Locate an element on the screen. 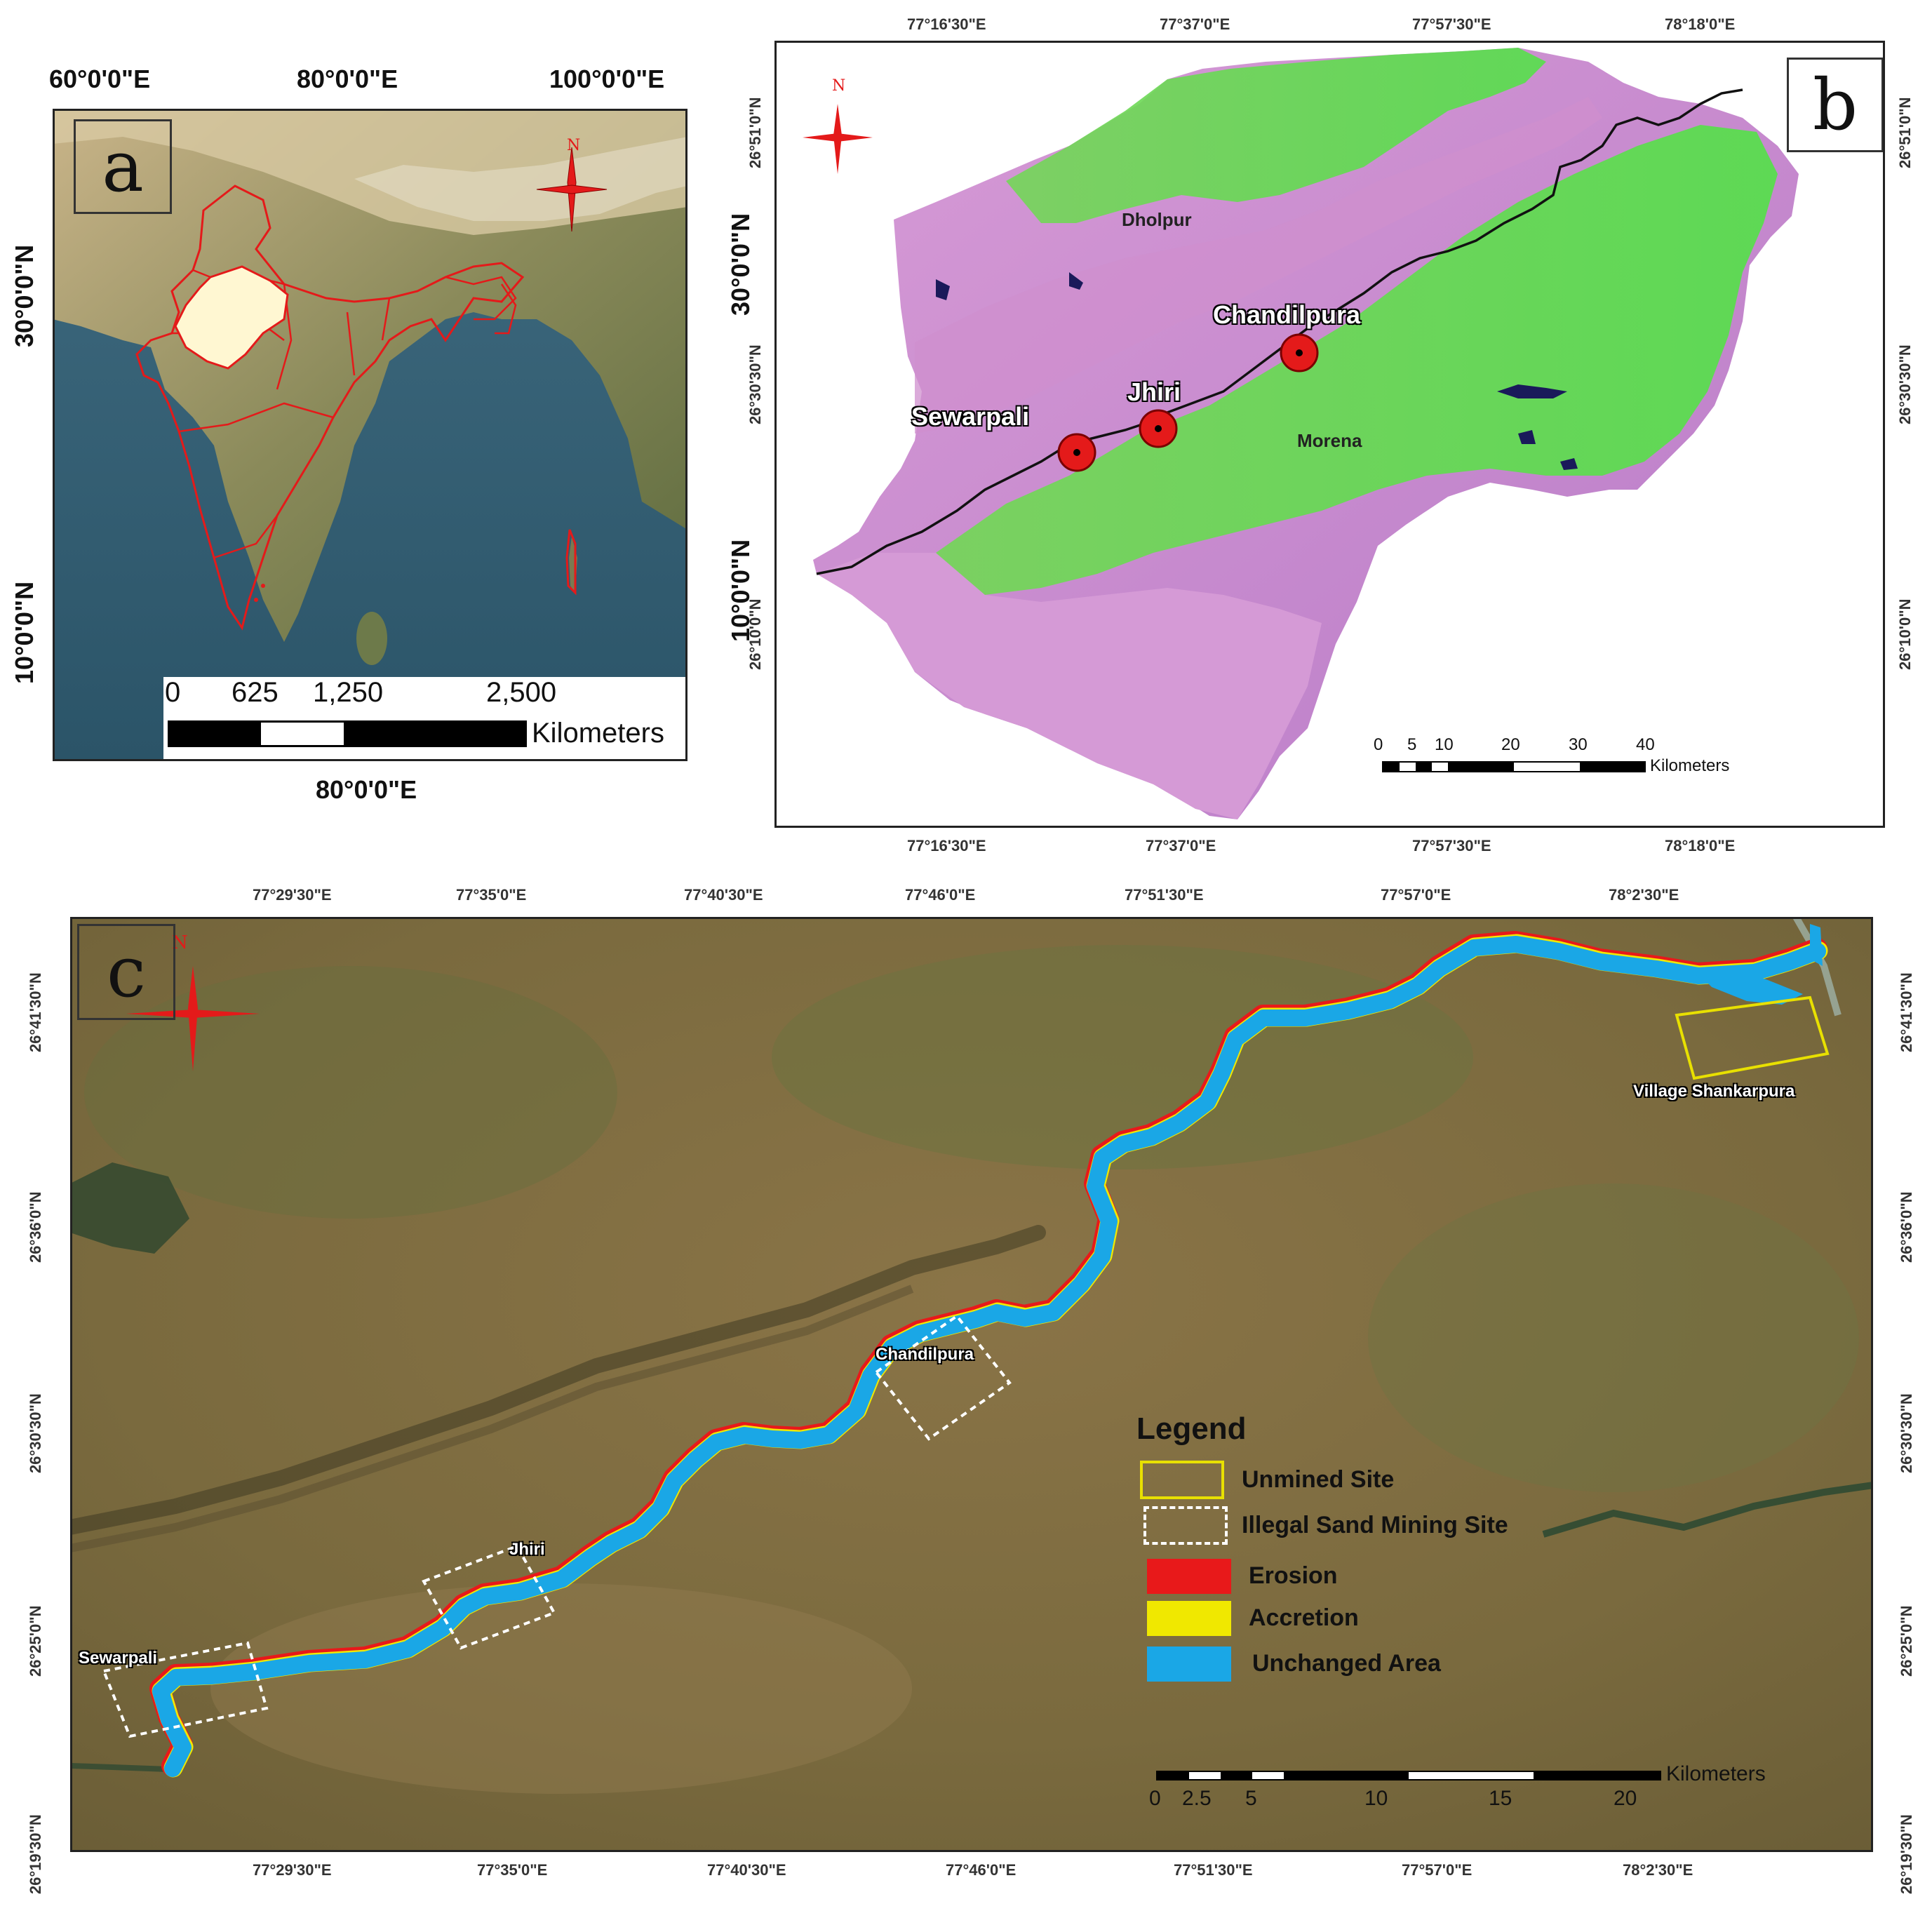 This screenshot has height=1918, width=1932. legend-swatch-erosion is located at coordinates (1189, 1576).